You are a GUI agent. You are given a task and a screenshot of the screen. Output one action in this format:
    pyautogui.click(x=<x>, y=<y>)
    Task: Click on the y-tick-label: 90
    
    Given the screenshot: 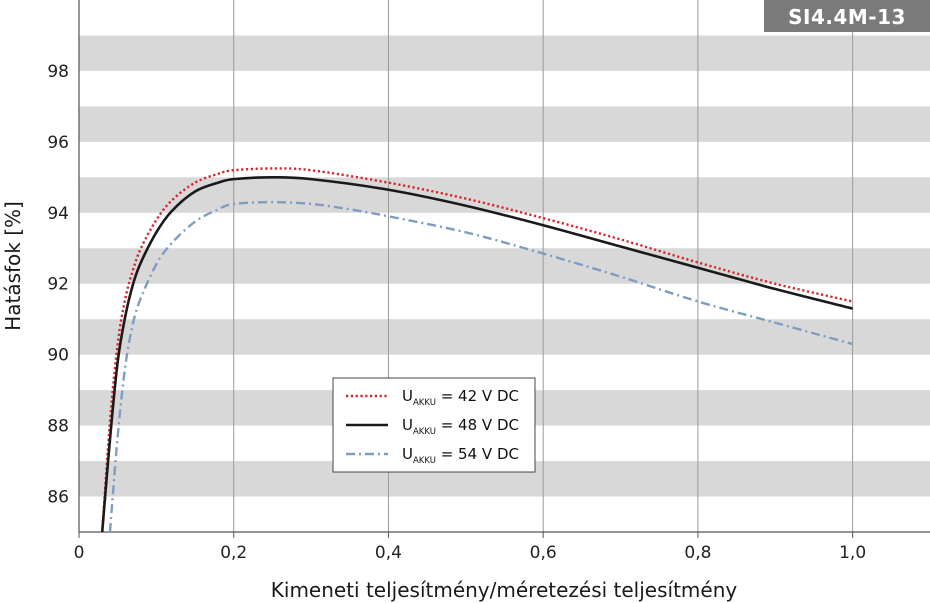 What is the action you would take?
    pyautogui.click(x=58, y=356)
    